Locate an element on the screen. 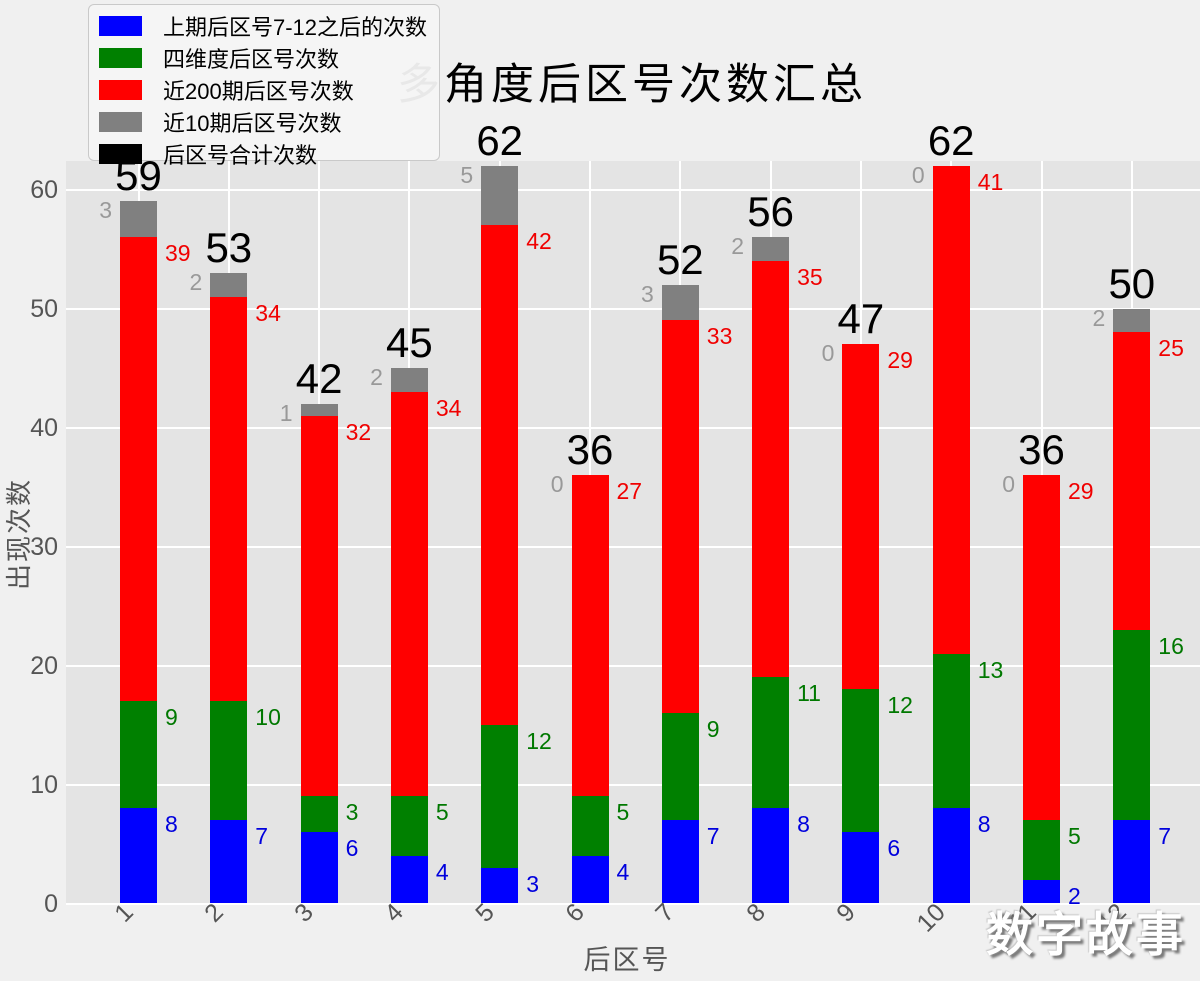 This screenshot has width=1200, height=981. total-value-label: 62 is located at coordinates (500, 140).